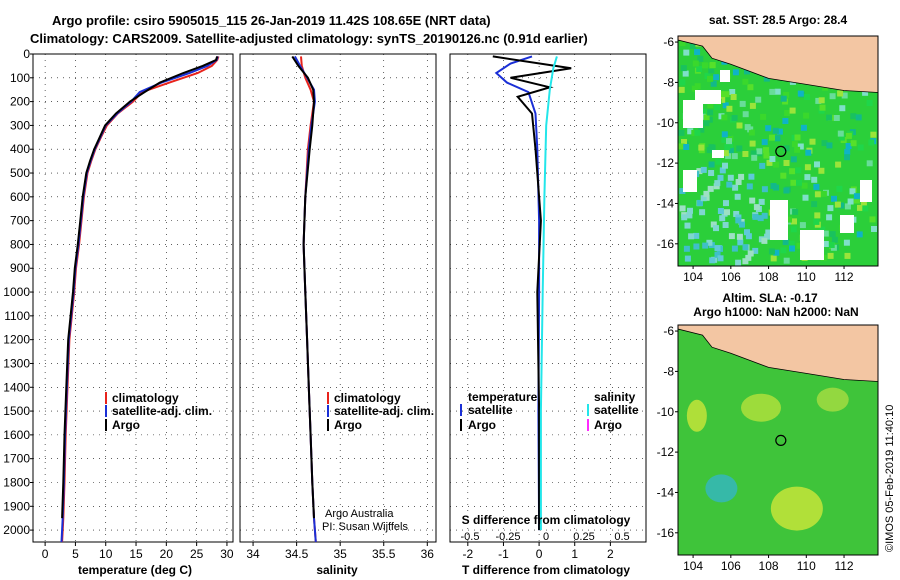 The width and height of the screenshot is (900, 580). Describe the element at coordinates (616, 410) in the screenshot. I see `diff-legend-s-satellite: satellite` at that location.